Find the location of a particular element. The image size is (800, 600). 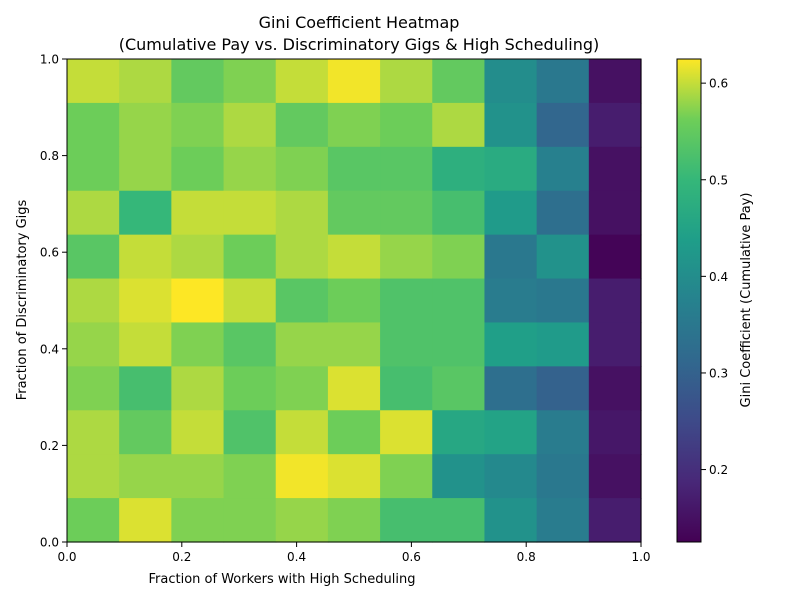

colorbar-tick-label: 0.2 is located at coordinates (718, 470).